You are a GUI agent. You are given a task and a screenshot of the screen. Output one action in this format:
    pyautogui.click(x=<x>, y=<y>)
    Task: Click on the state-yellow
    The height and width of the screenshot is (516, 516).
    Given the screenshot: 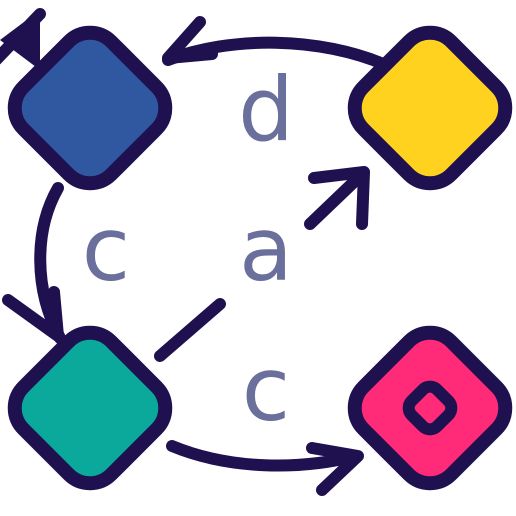 What is the action you would take?
    pyautogui.click(x=429, y=107)
    